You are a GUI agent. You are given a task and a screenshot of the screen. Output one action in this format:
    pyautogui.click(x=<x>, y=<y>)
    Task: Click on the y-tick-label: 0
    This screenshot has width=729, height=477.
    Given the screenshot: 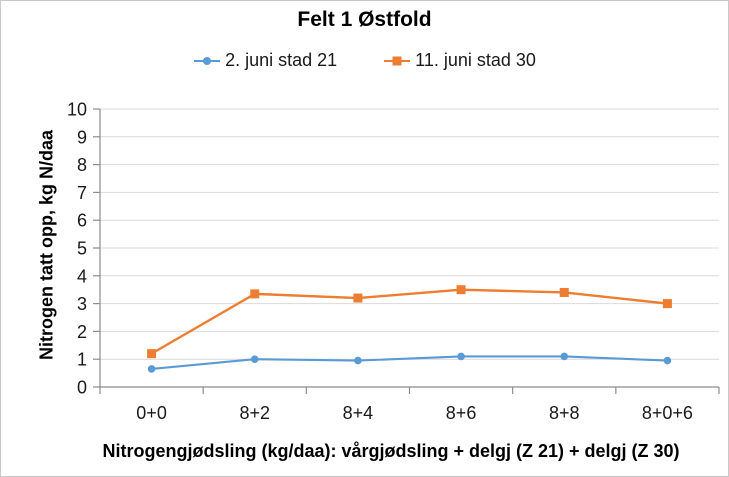 What is the action you would take?
    pyautogui.click(x=82, y=388)
    